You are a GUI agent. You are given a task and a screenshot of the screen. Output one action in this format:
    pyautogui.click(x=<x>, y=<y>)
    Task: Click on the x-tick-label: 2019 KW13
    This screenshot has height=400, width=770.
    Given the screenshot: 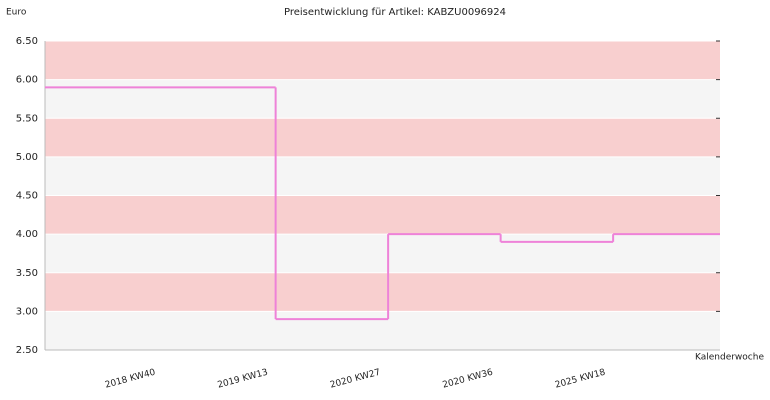 What is the action you would take?
    pyautogui.click(x=243, y=379)
    